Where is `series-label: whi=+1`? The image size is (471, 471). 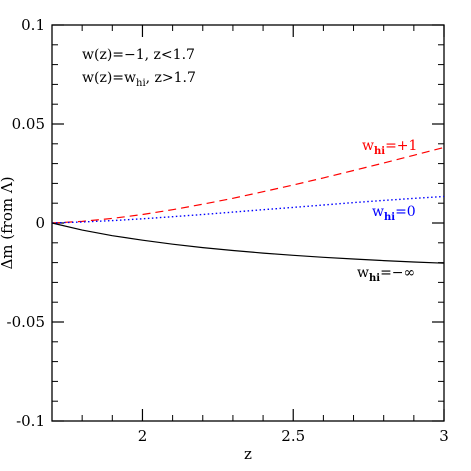 series-label: whi=+1 is located at coordinates (389, 147).